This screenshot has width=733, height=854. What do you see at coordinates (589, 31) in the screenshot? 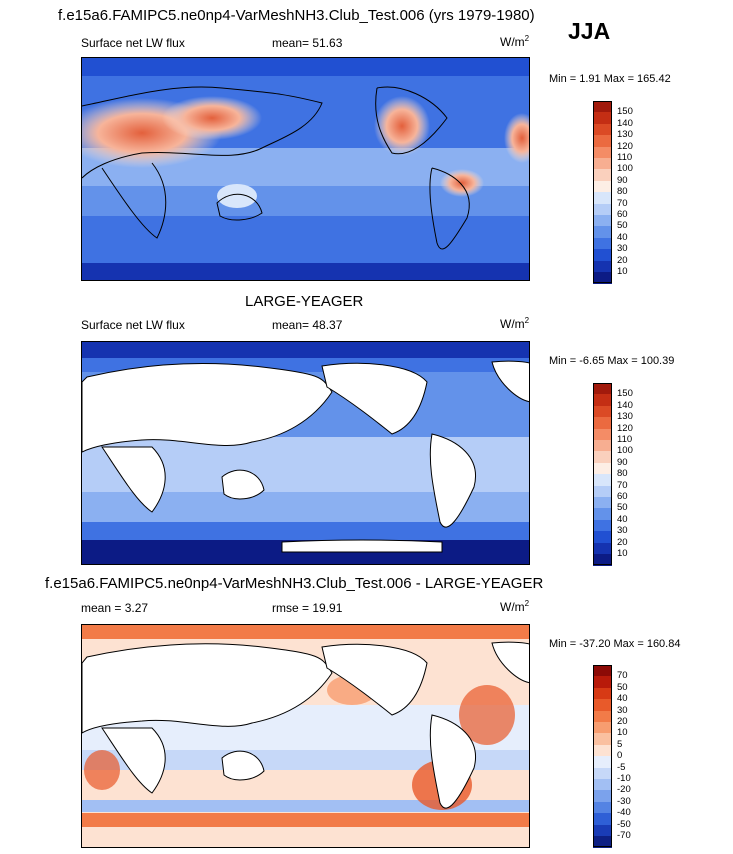
I see `season-label: JJA` at bounding box center [589, 31].